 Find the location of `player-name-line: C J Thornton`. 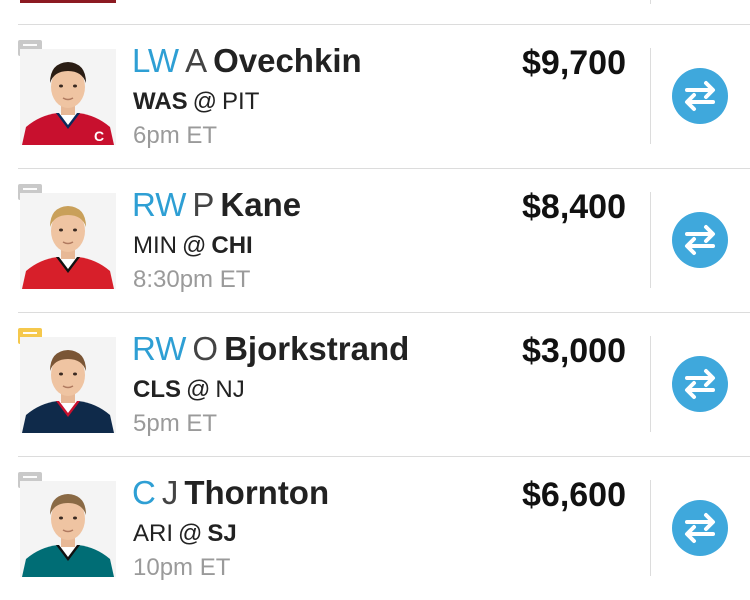

player-name-line: C J Thornton is located at coordinates (230, 492).